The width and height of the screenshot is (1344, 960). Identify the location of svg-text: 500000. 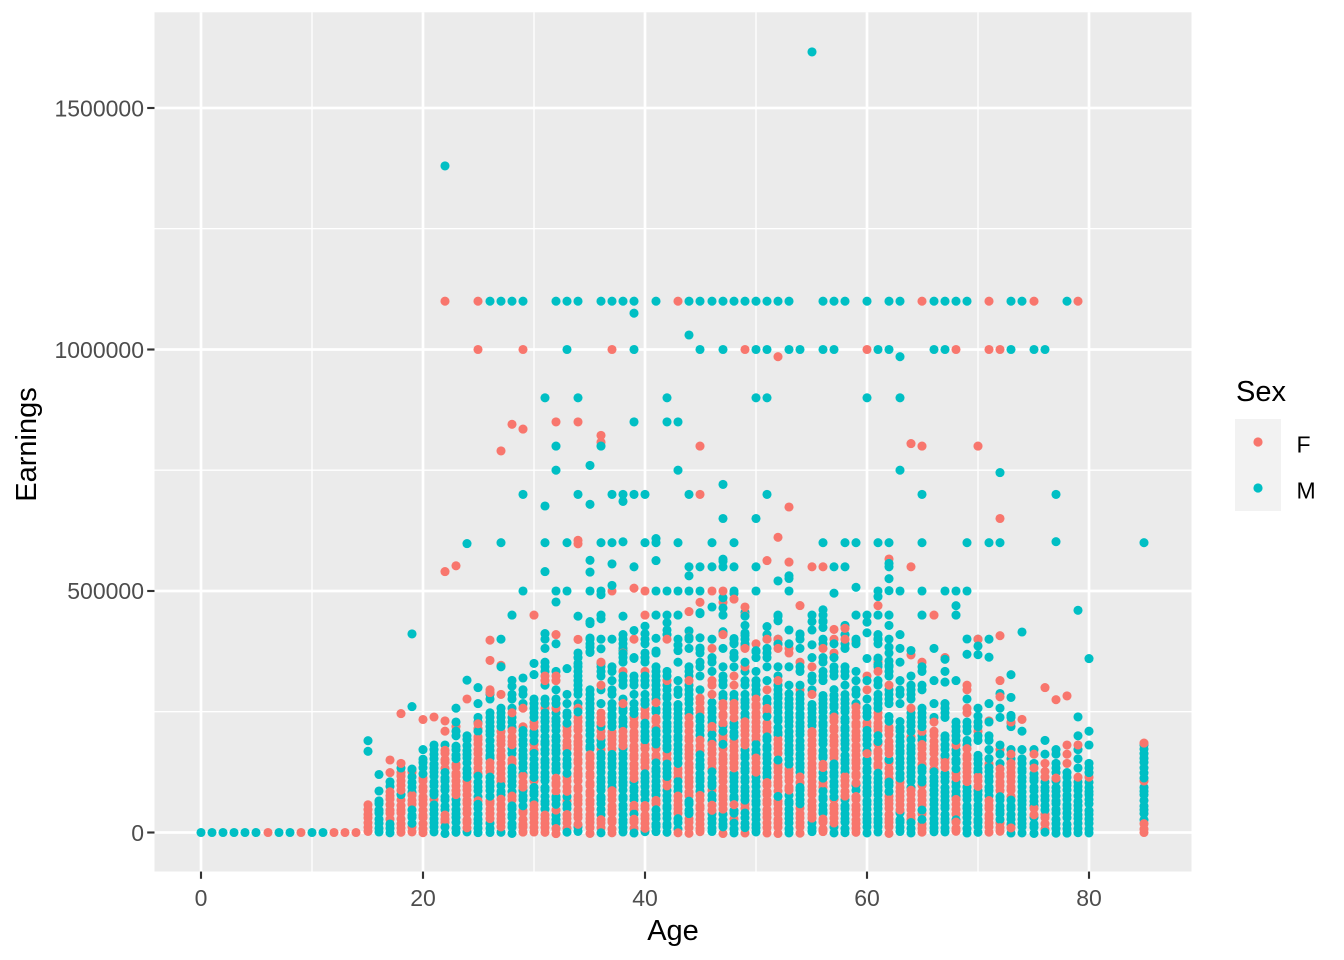
(105, 591).